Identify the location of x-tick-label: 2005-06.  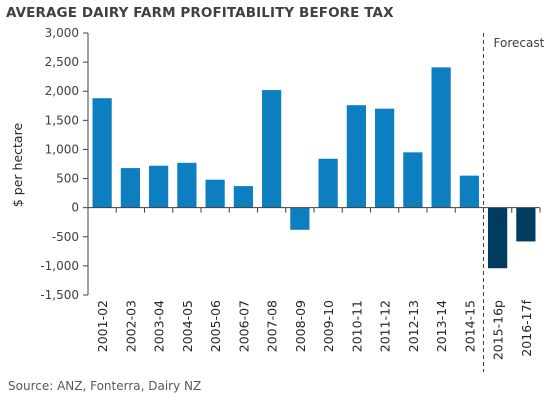
(215, 326).